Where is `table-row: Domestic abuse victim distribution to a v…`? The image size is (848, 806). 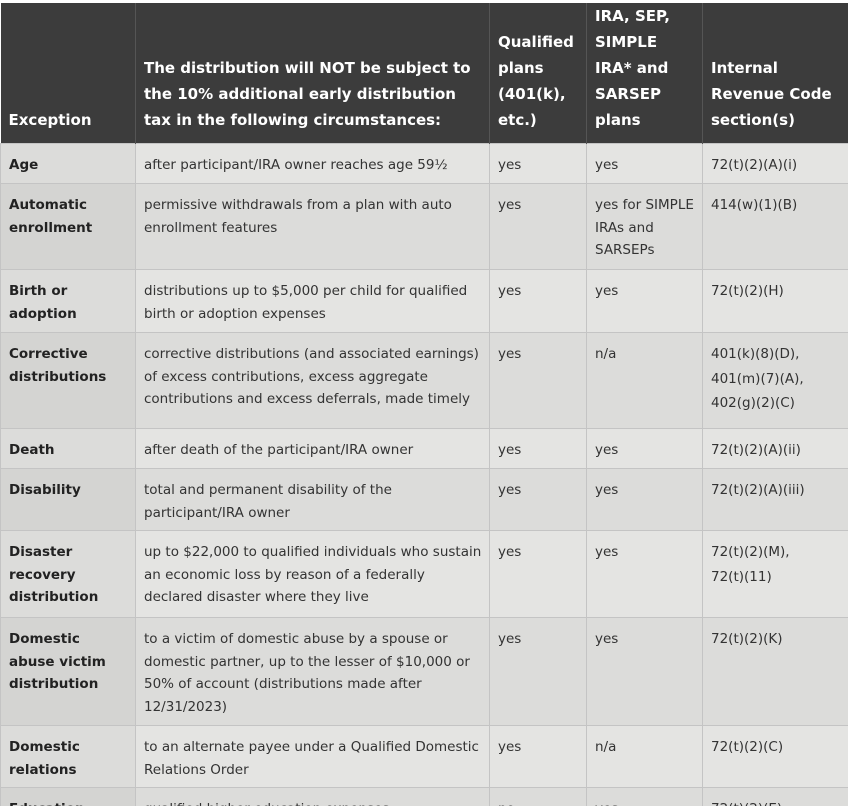
table-row: Domestic abuse victim distribution to a v… is located at coordinates (424, 671).